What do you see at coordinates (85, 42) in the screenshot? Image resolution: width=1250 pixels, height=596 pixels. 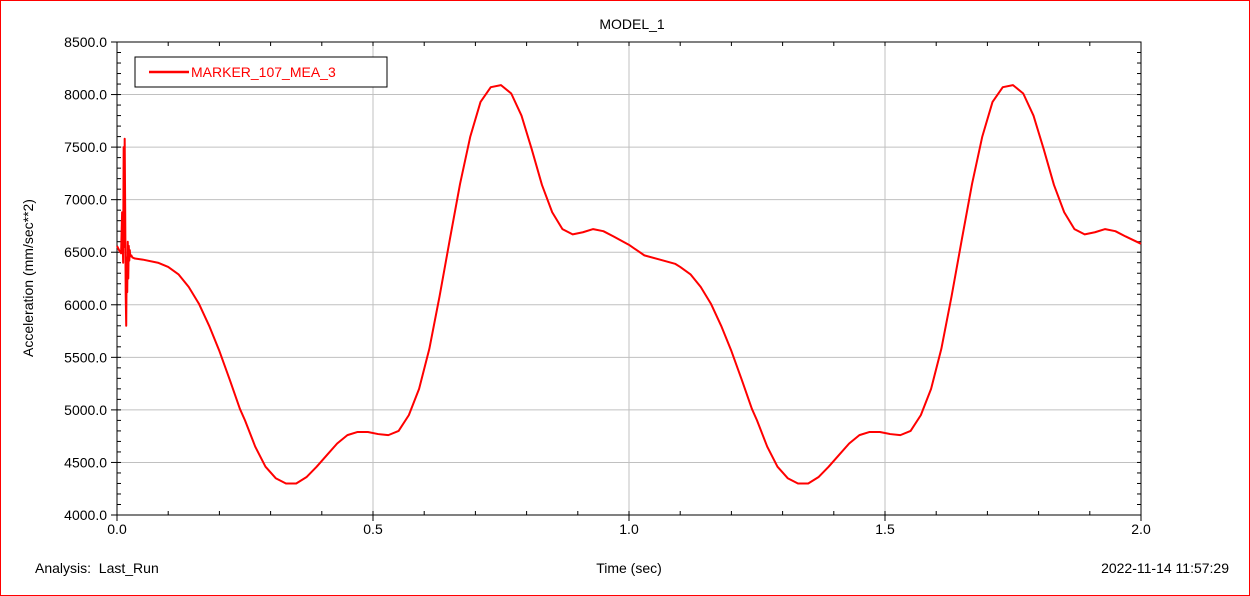 I see `y-tick-label: 8500.0` at bounding box center [85, 42].